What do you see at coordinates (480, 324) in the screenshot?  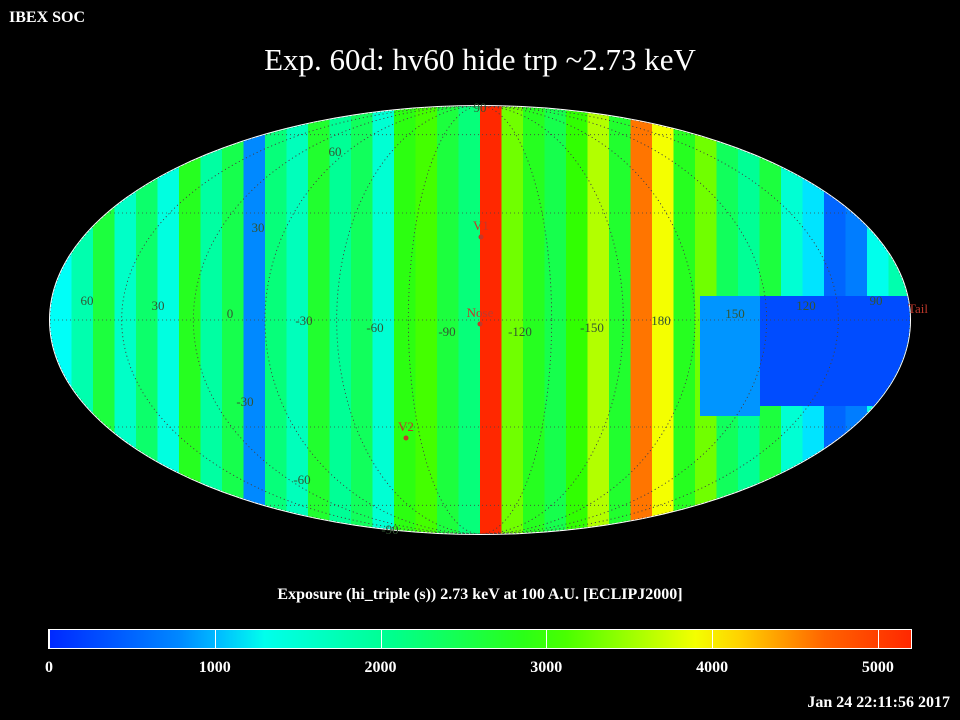 I see `marker-nose-dot` at bounding box center [480, 324].